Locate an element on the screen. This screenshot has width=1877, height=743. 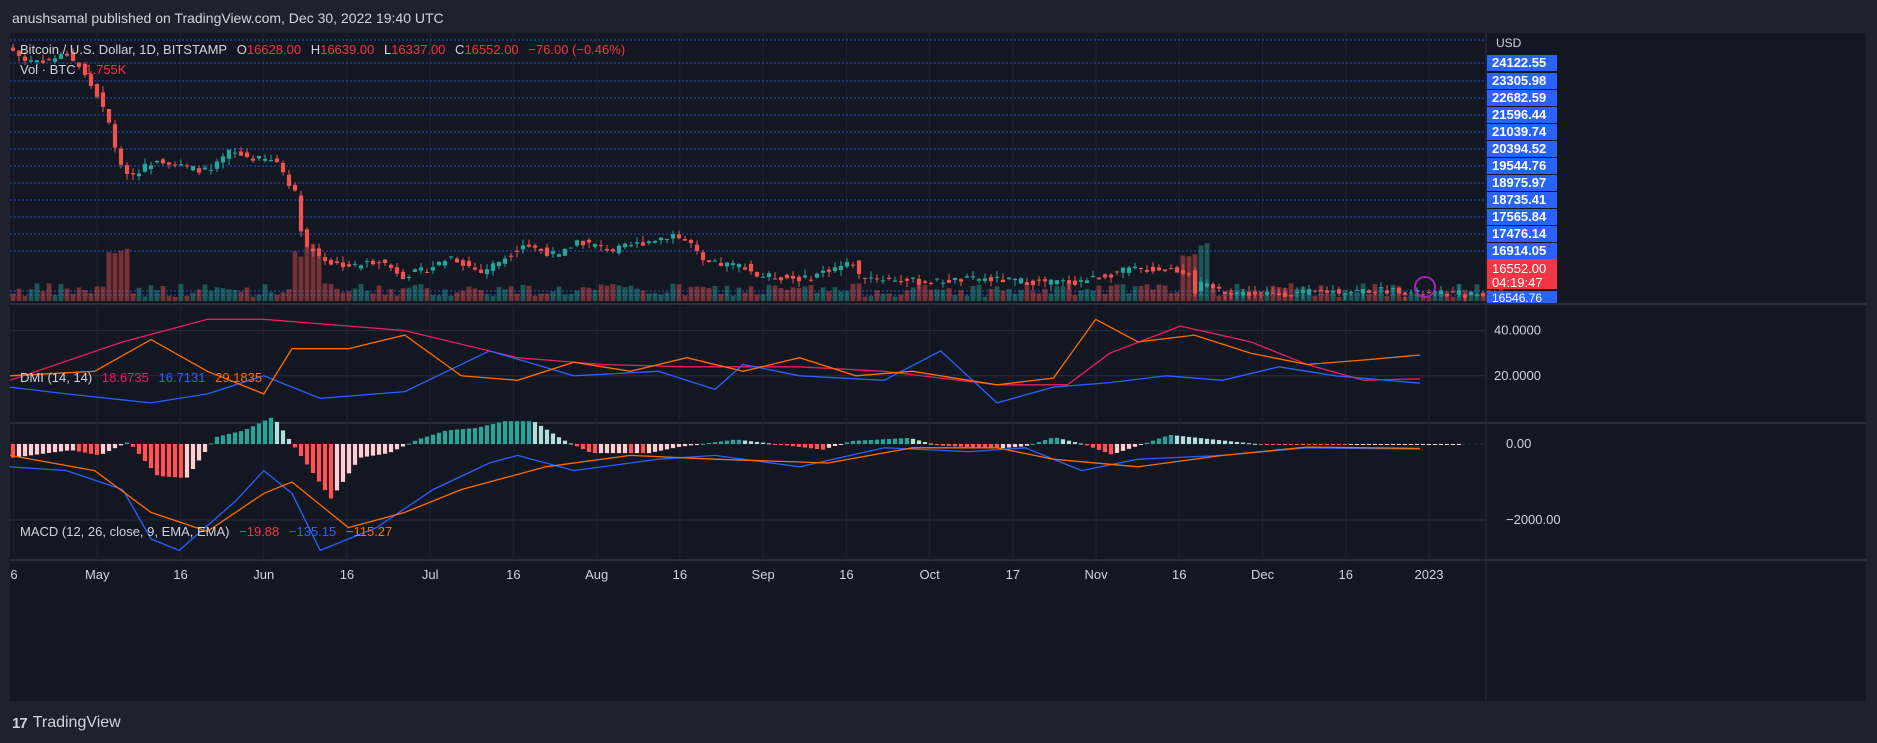
footer-brand: 17 TradingView is located at coordinates (66, 723).